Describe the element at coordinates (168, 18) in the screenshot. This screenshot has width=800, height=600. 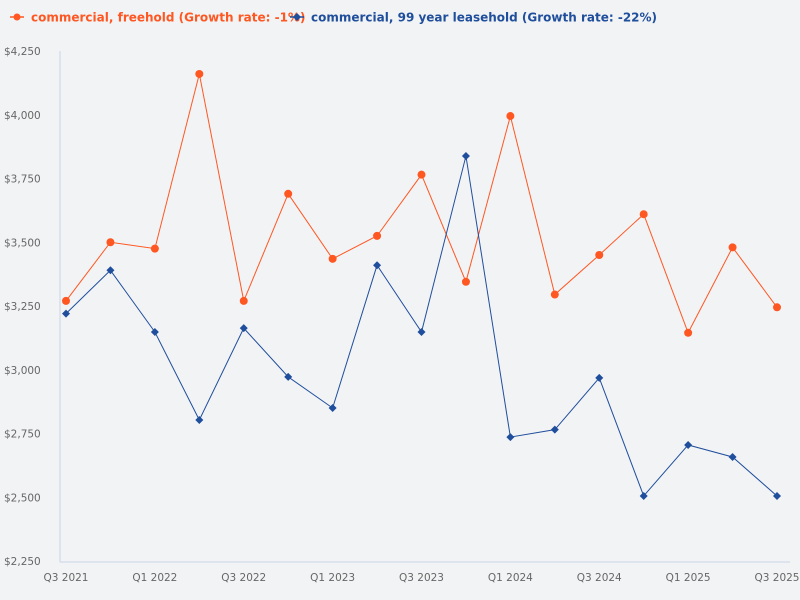
I see `legend-label-freehold: commercial, freehold (Growth rate: -1%)` at that location.